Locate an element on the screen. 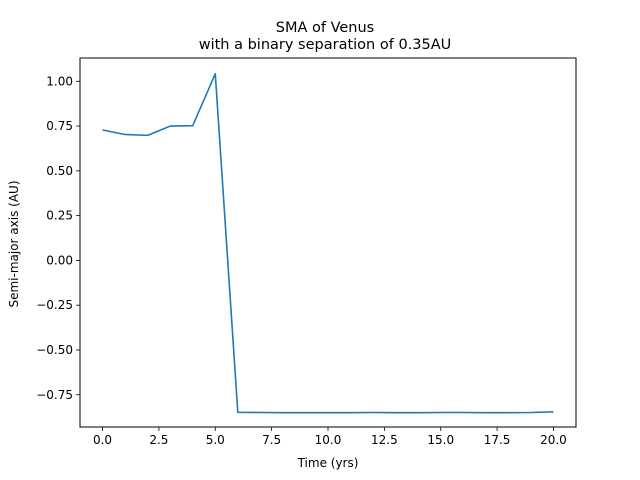 This screenshot has height=480, width=640. y-axis-label: Semi-major axis (AU) is located at coordinates (14, 243).